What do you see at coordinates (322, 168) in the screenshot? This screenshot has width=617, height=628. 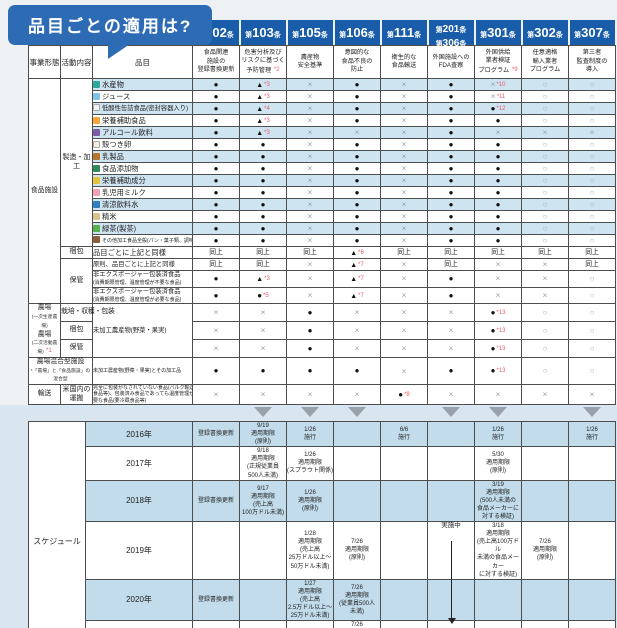 I see `matrix-row: 食品添加物 ● ● × ● × ● ● ○ ○` at bounding box center [322, 168].